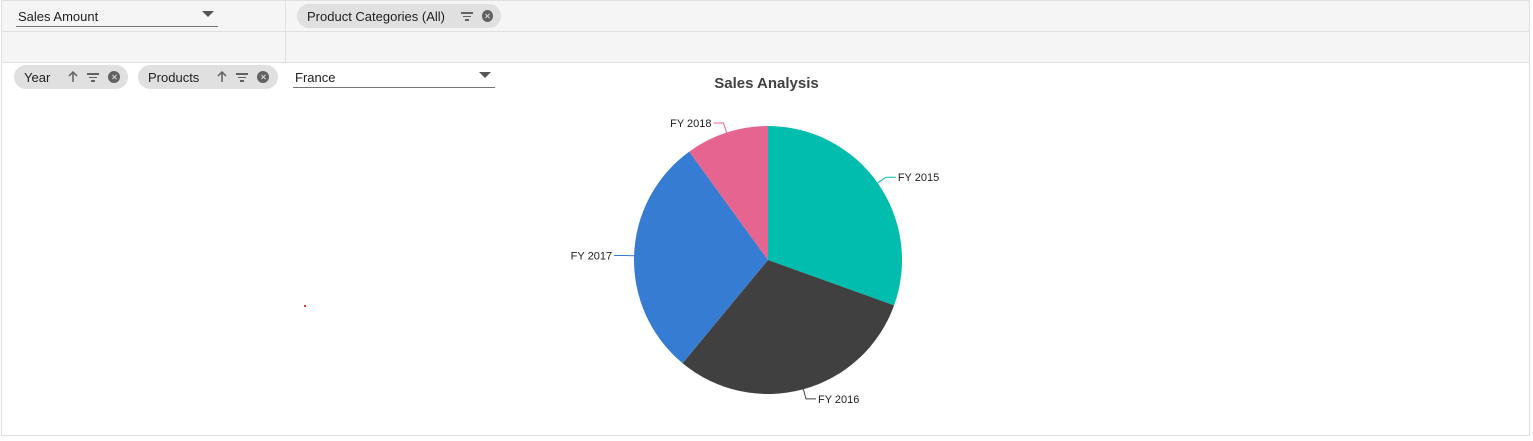 This screenshot has width=1533, height=441. I want to click on data-label: FY 2017, so click(591, 256).